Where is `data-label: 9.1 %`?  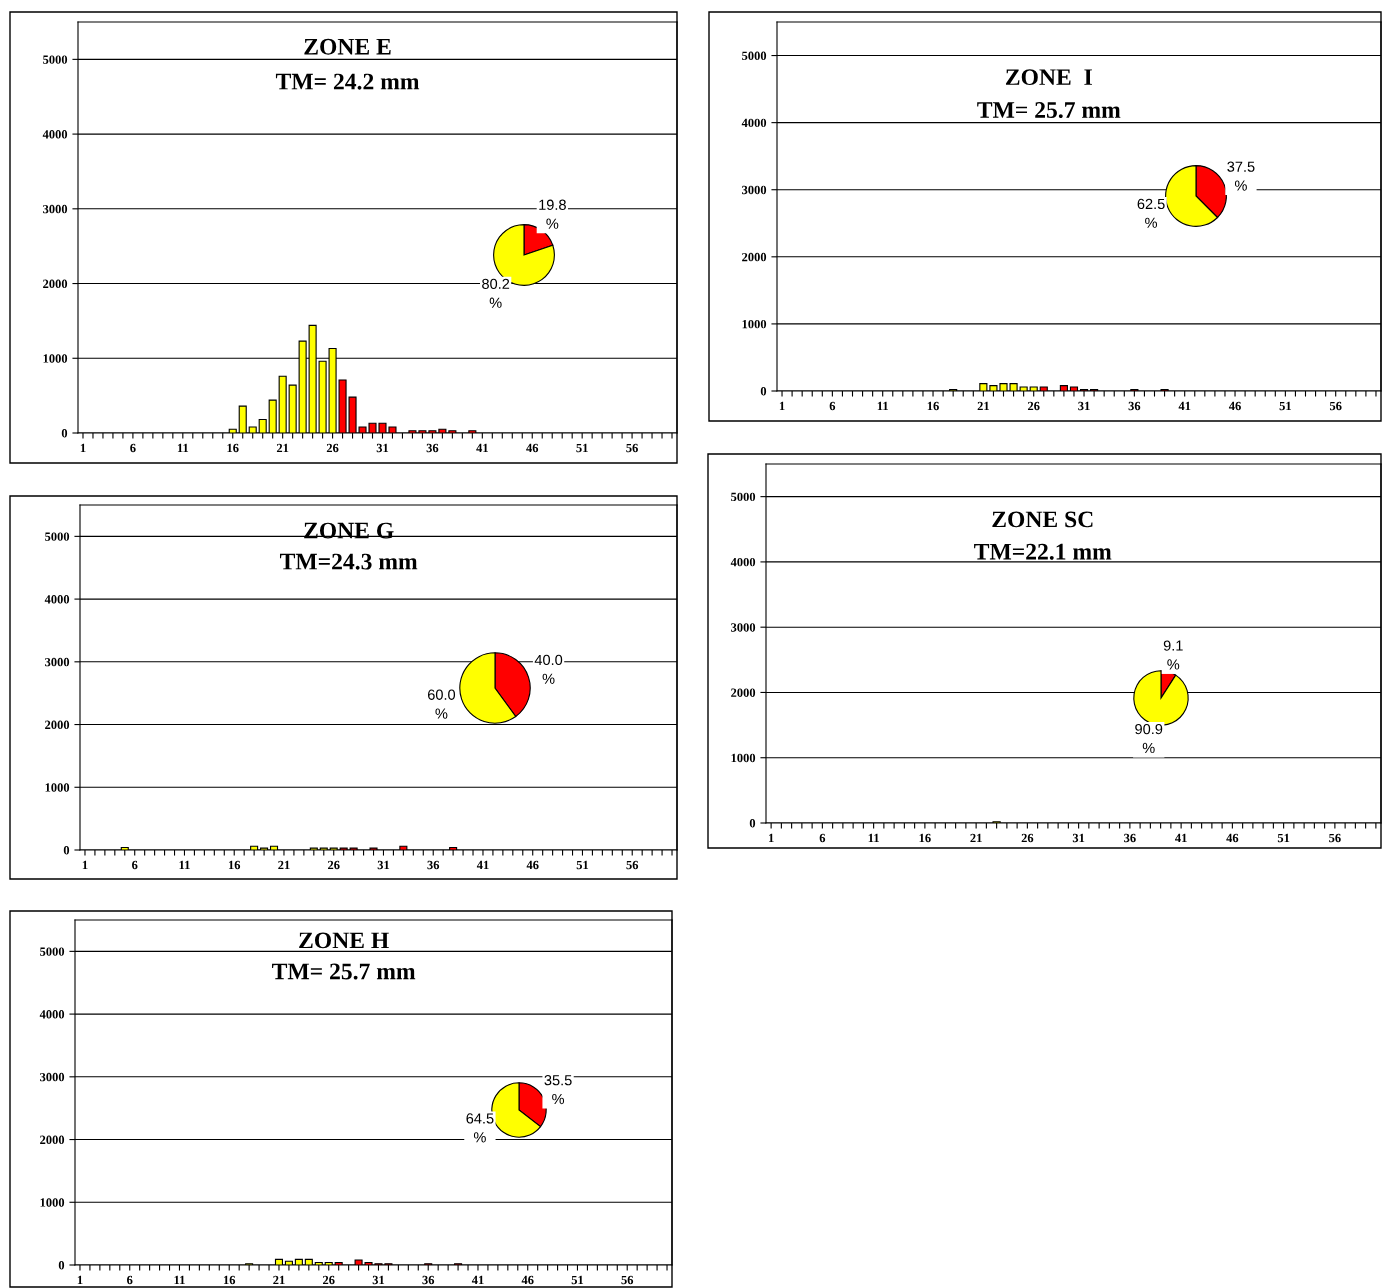 data-label: 9.1 % is located at coordinates (1173, 655).